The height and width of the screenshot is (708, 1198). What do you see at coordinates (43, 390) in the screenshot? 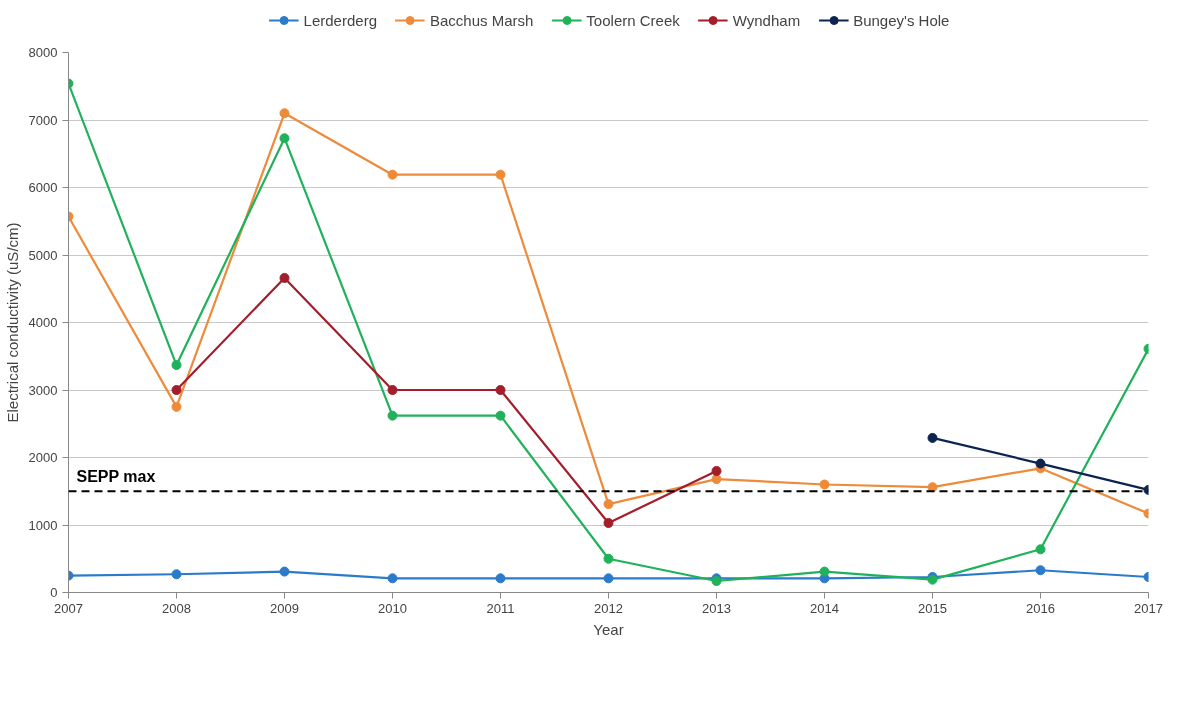
I see `y-tick-label: 3000` at bounding box center [43, 390].